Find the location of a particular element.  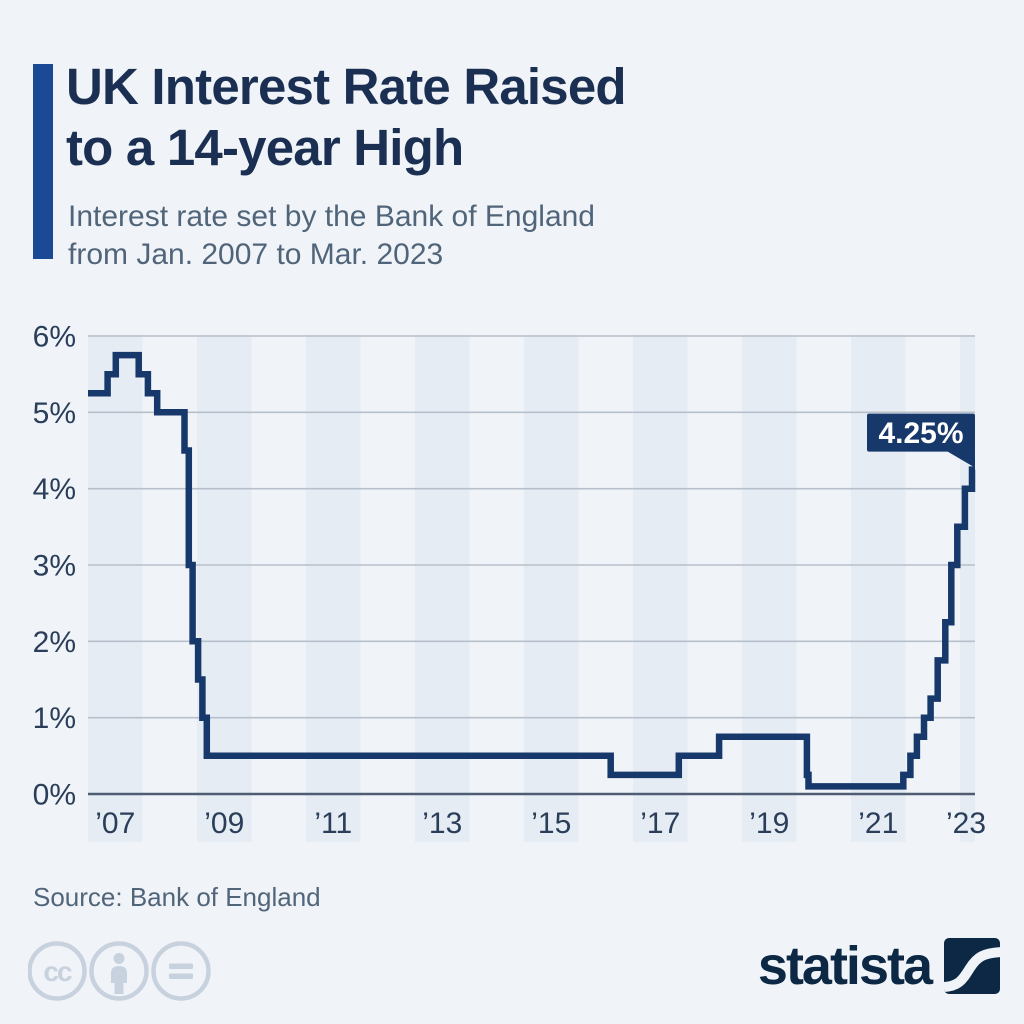

equals-bar-top is located at coordinates (181, 966).